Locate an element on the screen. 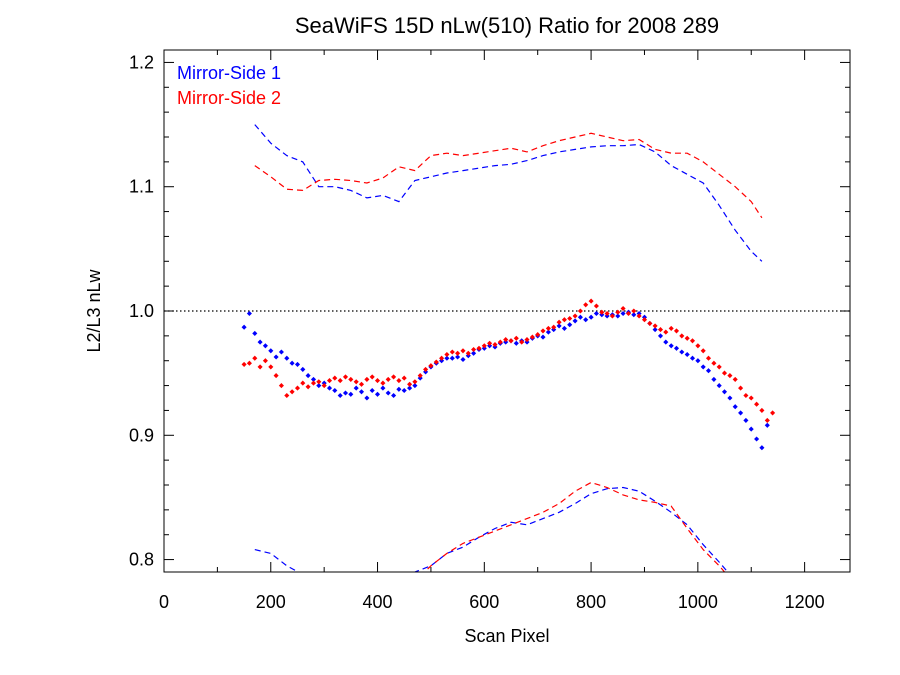 The height and width of the screenshot is (675, 900). series-1-upper-bound-line is located at coordinates (508, 193).